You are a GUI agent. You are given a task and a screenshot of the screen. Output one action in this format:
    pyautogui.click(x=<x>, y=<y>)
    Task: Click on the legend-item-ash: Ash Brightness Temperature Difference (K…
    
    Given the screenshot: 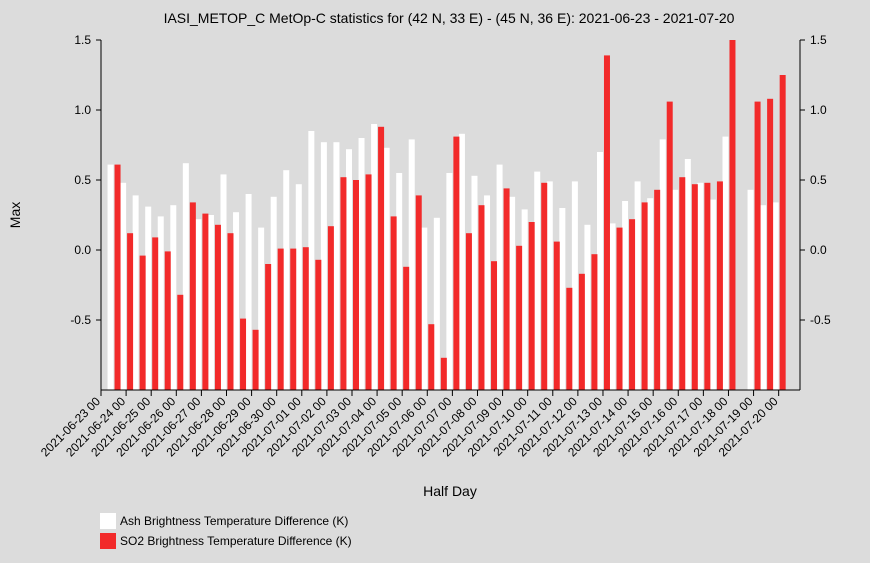 What is the action you would take?
    pyautogui.click(x=226, y=521)
    